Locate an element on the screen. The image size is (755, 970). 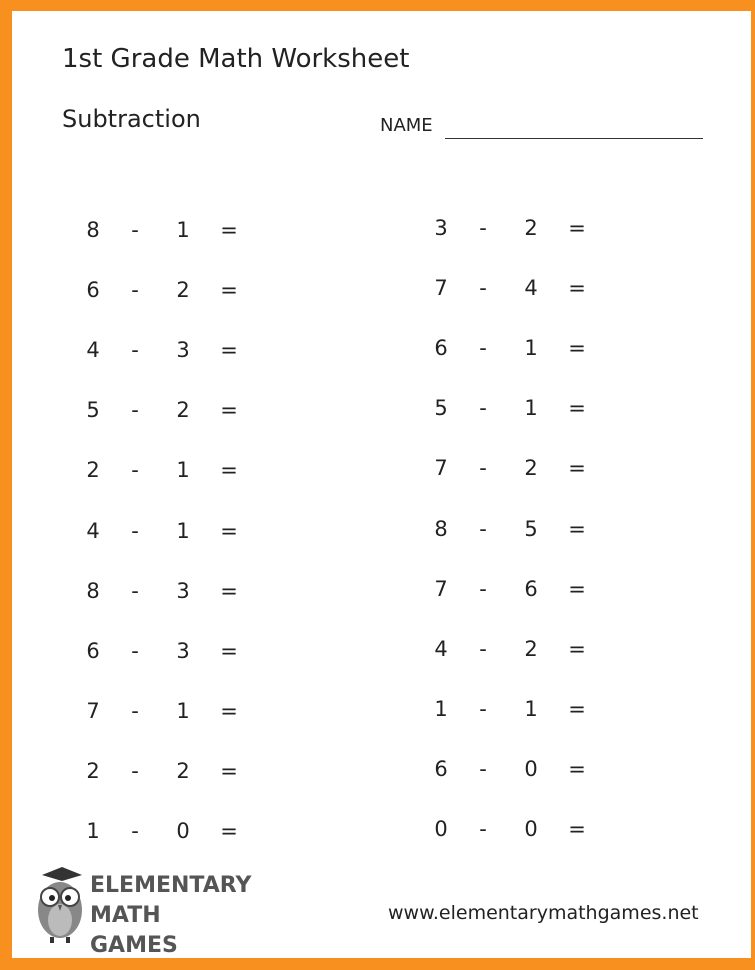
subtrahend: 4 is located at coordinates (531, 288).